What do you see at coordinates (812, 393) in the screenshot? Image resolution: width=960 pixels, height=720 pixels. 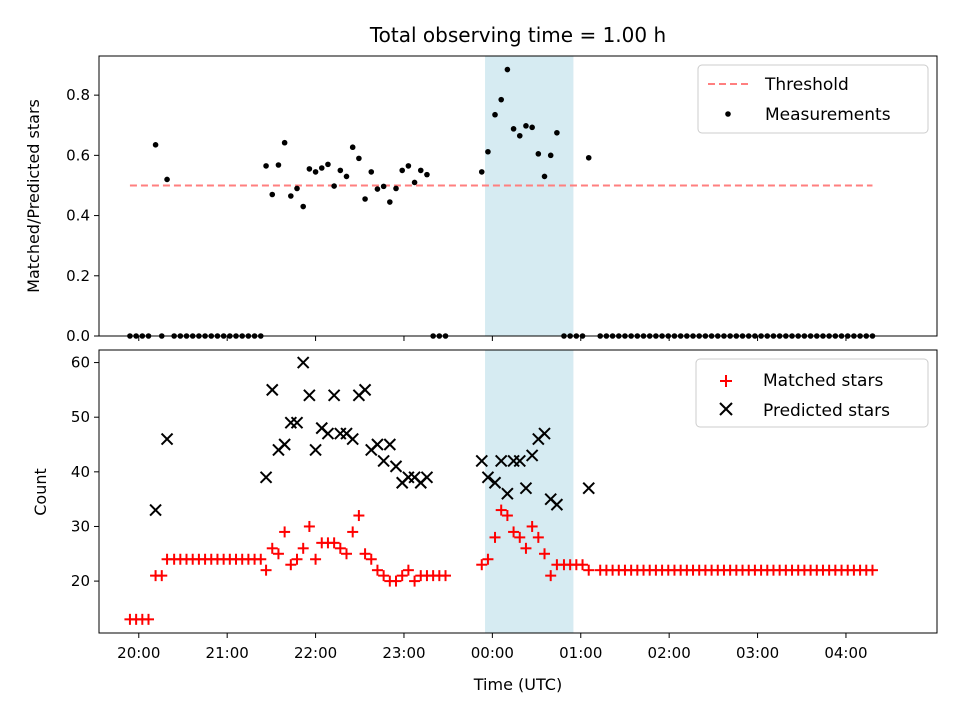 I see `bottom-legend-box` at bounding box center [812, 393].